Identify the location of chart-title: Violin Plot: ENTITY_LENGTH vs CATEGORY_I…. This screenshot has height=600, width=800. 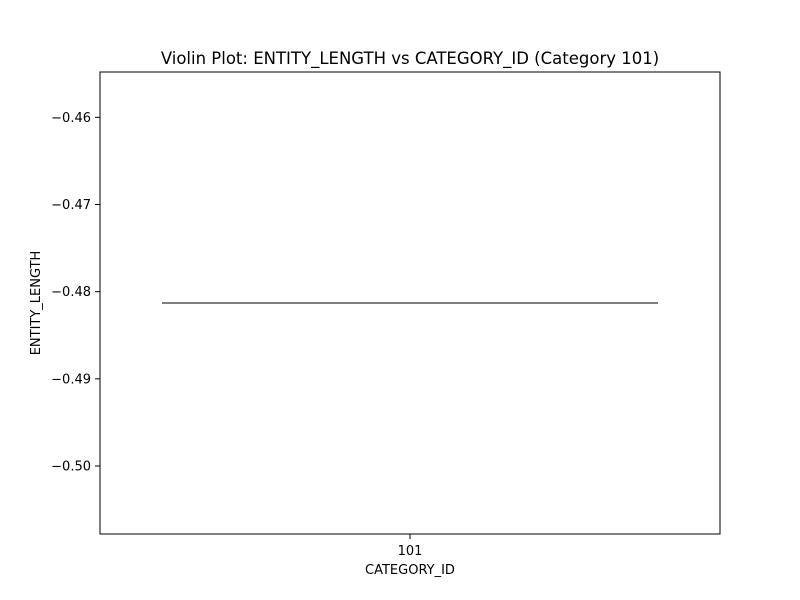
(410, 59).